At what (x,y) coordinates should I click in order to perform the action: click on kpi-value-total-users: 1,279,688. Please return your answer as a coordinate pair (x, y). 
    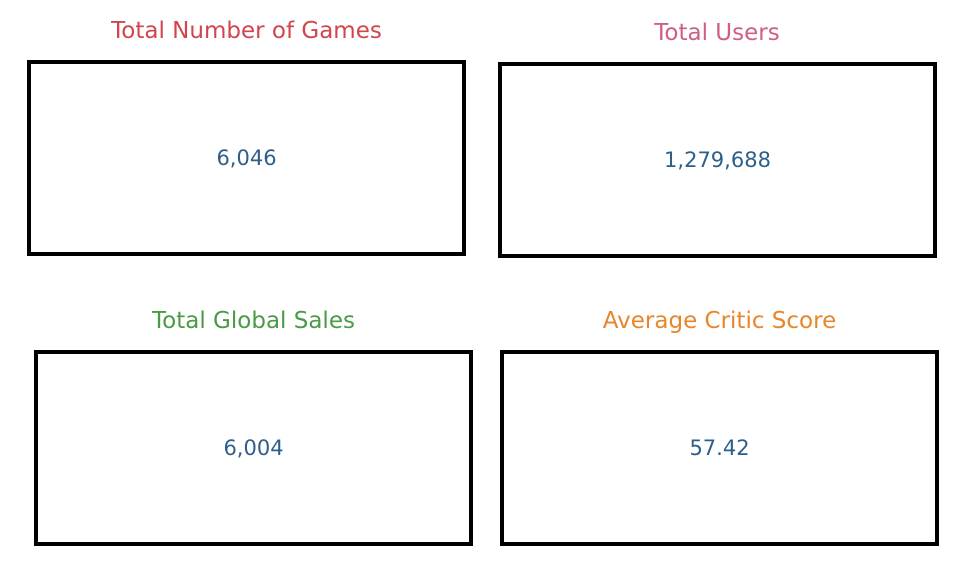
    Looking at the image, I should click on (717, 160).